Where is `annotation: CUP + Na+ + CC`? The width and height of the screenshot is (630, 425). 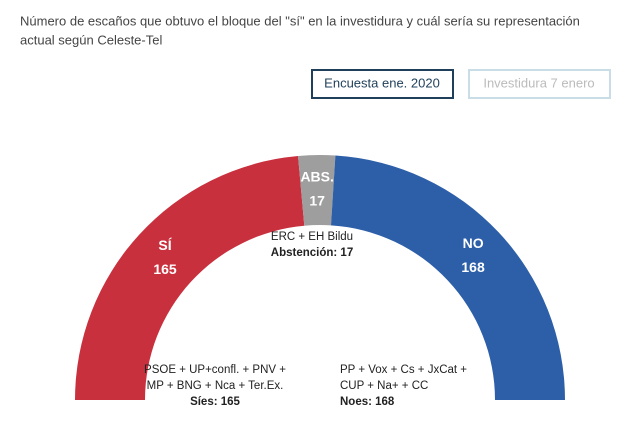
annotation: CUP + Na+ + CC is located at coordinates (384, 386).